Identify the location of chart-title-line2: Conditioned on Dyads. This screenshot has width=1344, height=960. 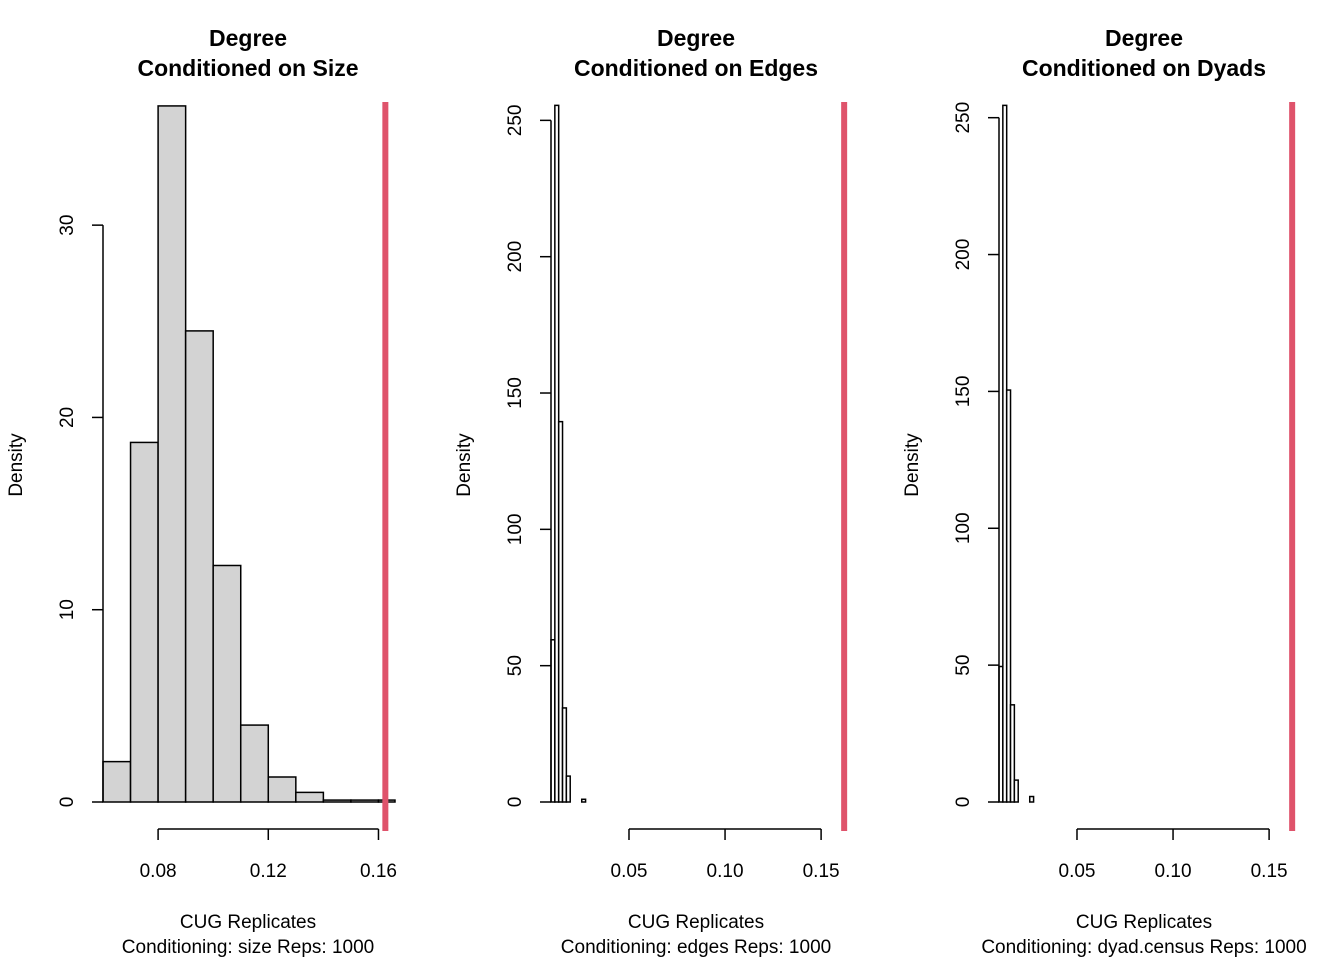
(1144, 68).